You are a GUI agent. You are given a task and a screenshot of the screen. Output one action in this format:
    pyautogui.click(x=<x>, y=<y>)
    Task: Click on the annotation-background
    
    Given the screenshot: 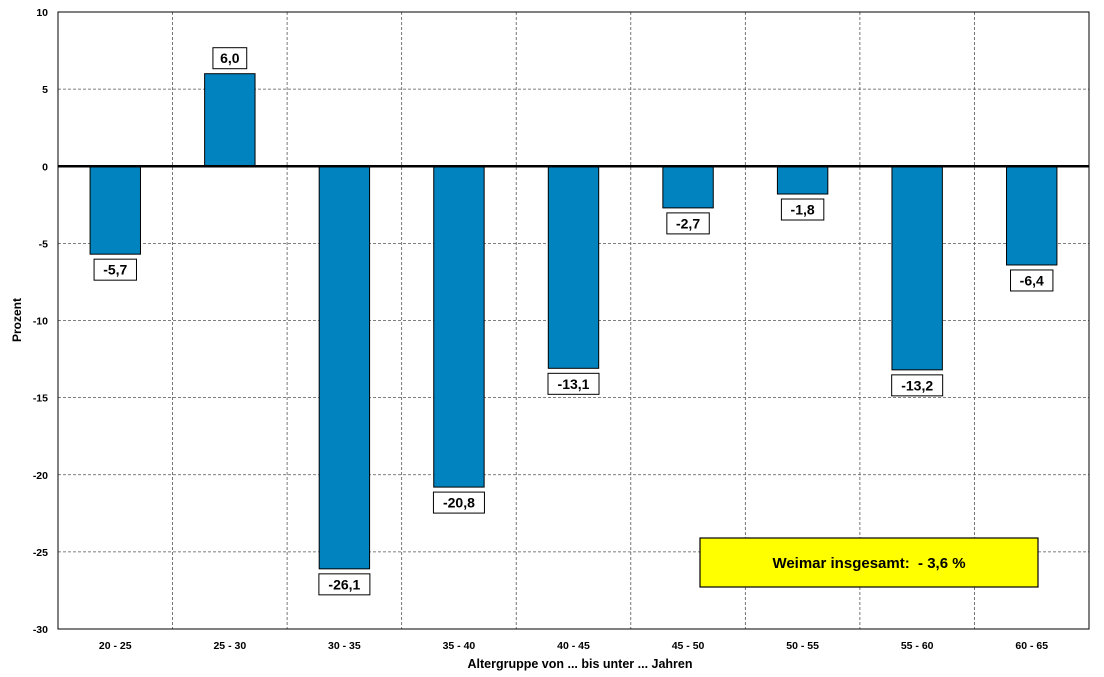 What is the action you would take?
    pyautogui.click(x=869, y=562)
    